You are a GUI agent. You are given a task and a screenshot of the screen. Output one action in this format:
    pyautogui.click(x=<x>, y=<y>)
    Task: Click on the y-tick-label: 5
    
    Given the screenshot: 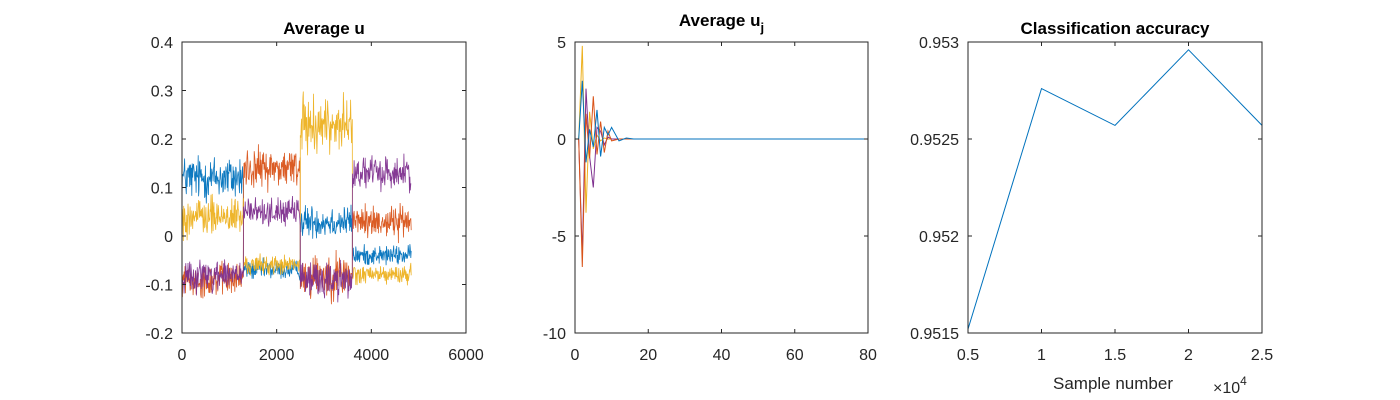 What is the action you would take?
    pyautogui.click(x=561, y=43)
    